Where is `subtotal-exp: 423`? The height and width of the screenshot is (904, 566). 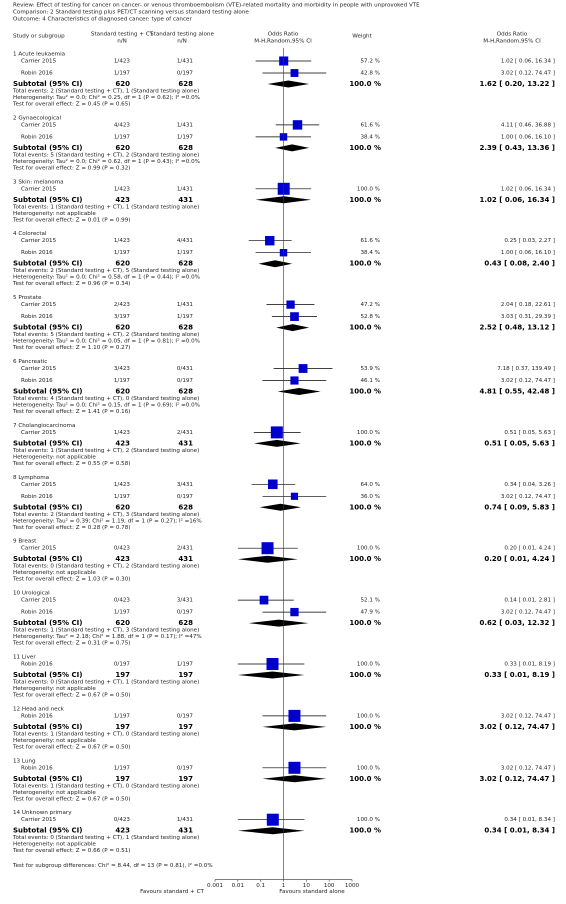
subtotal-exp: 423 is located at coordinates (122, 559).